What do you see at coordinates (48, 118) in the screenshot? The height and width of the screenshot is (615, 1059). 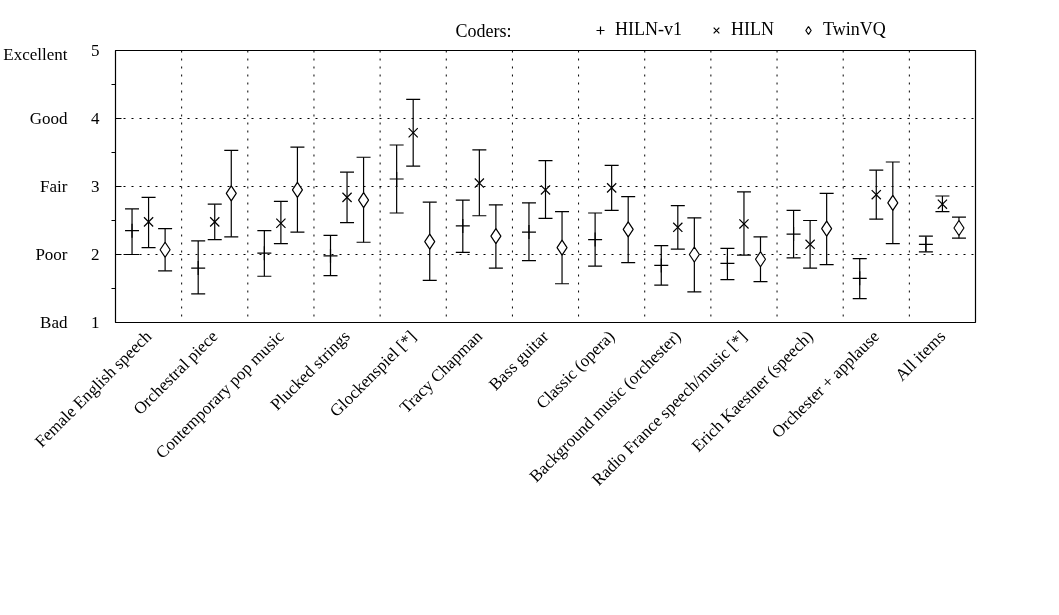 I see `text: Good` at bounding box center [48, 118].